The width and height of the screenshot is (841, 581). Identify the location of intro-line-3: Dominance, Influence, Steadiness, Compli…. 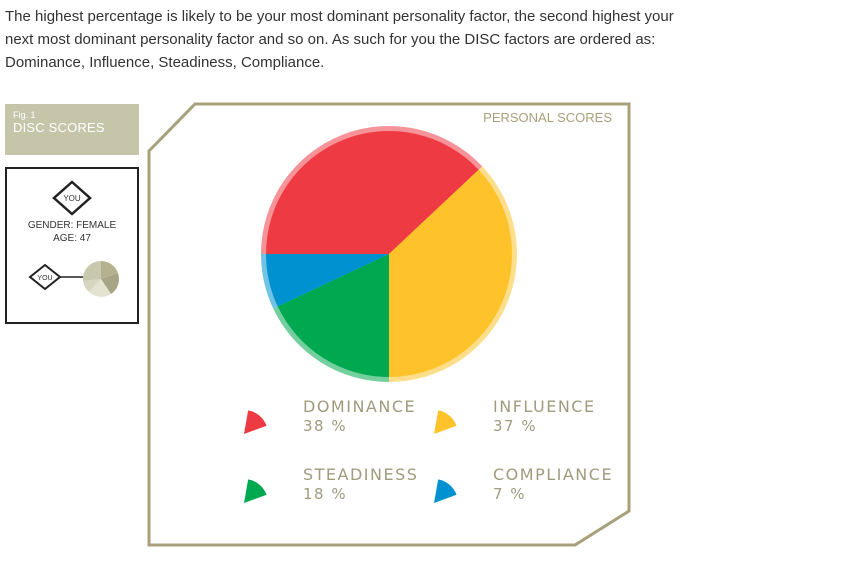
(165, 62).